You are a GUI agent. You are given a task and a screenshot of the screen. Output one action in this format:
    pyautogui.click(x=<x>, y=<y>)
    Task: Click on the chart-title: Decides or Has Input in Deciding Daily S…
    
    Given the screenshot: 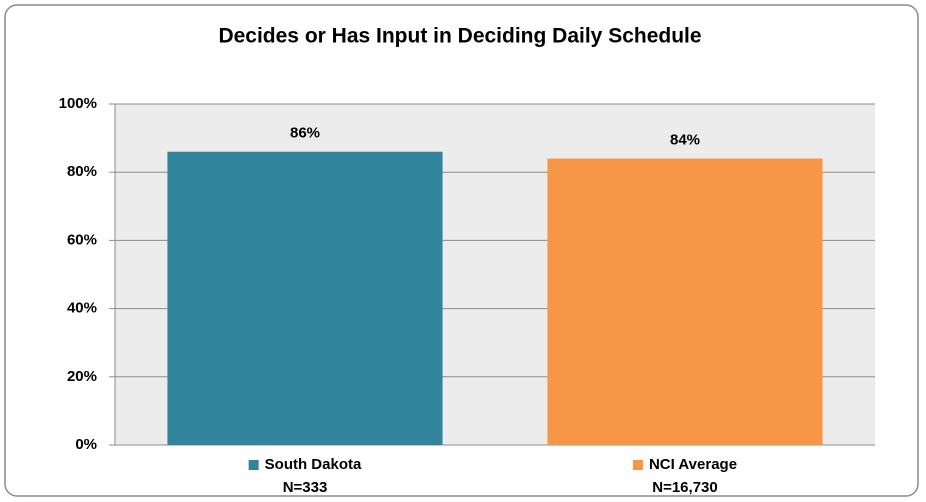 What is the action you would take?
    pyautogui.click(x=459, y=36)
    